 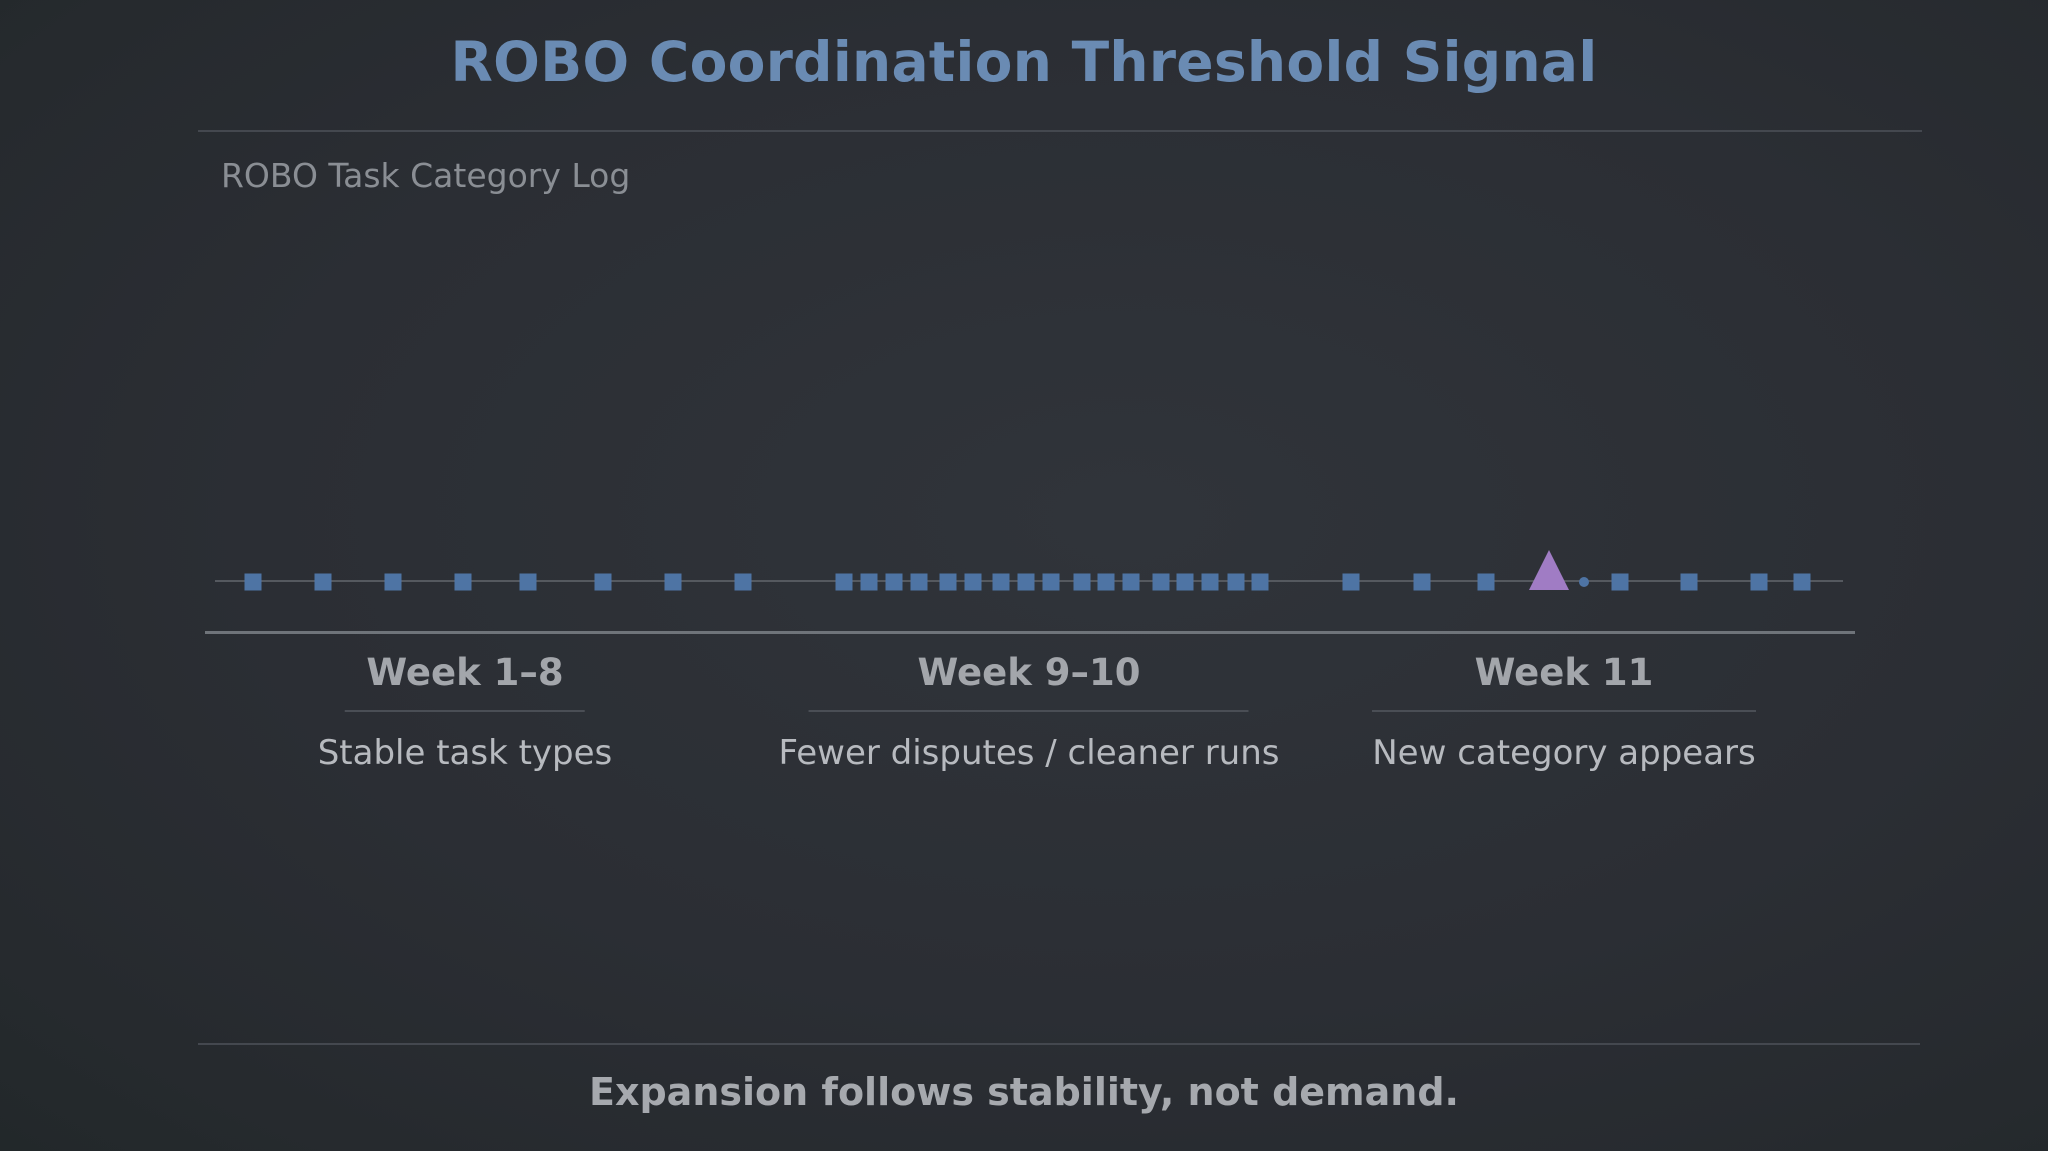 I want to click on log-subtitle: ROBO Task Category Log, so click(x=426, y=175).